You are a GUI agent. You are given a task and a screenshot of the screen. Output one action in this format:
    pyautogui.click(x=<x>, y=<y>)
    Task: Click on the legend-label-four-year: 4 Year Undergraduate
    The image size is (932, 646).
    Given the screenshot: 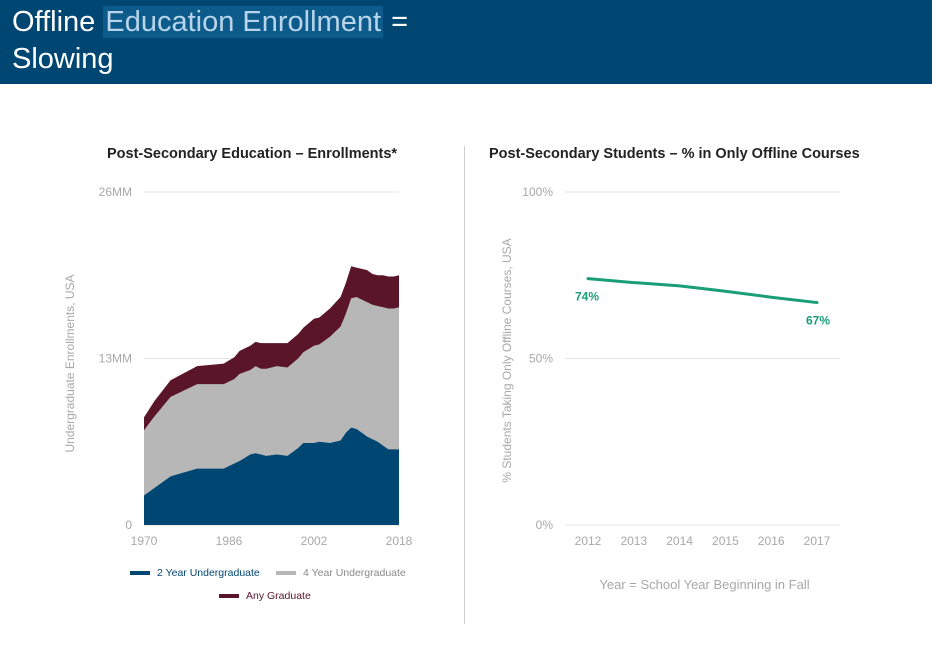 What is the action you would take?
    pyautogui.click(x=354, y=573)
    